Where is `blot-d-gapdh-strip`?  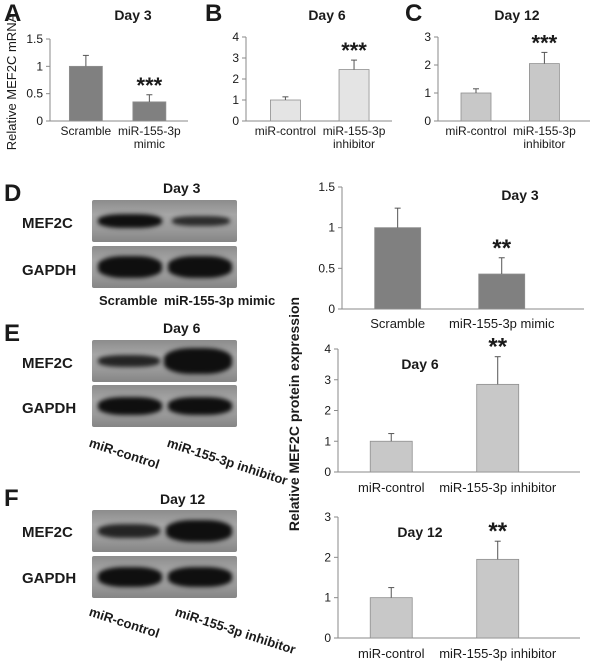 blot-d-gapdh-strip is located at coordinates (164, 267).